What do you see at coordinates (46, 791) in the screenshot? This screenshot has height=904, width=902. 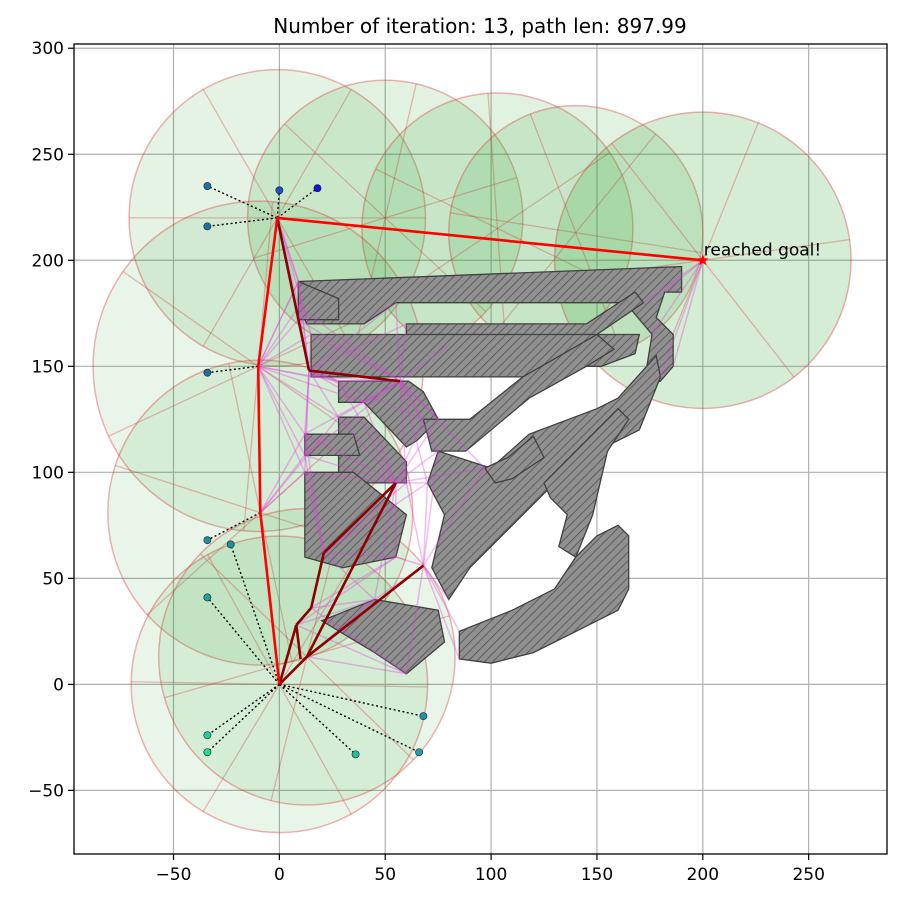 I see `y-tick-label-0: −50` at bounding box center [46, 791].